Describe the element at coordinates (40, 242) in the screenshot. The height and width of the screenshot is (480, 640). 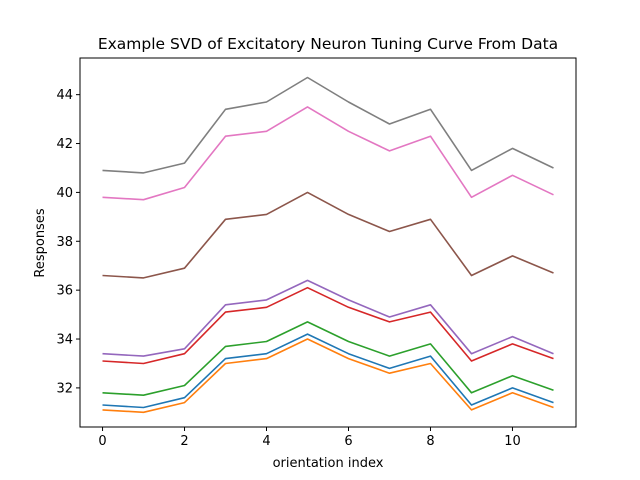
I see `y-axis-label: Responses` at that location.